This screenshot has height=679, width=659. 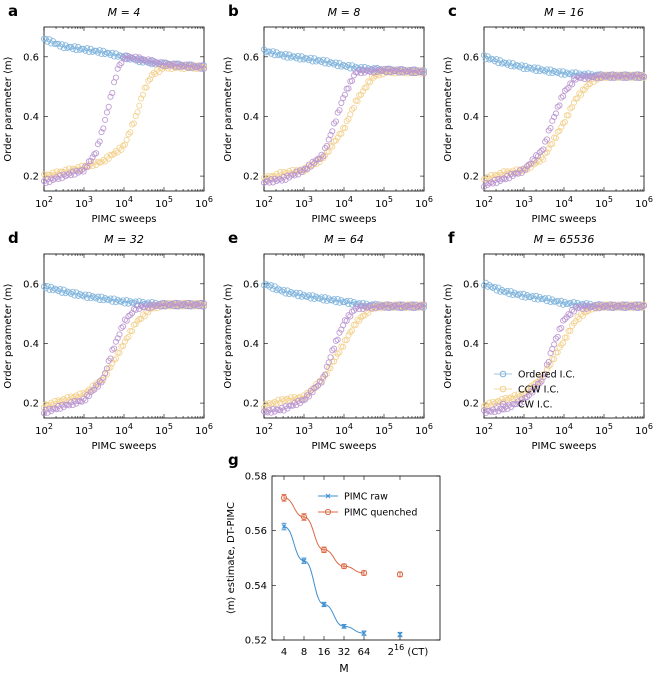 I want to click on panel-title: M = 4, so click(x=124, y=12).